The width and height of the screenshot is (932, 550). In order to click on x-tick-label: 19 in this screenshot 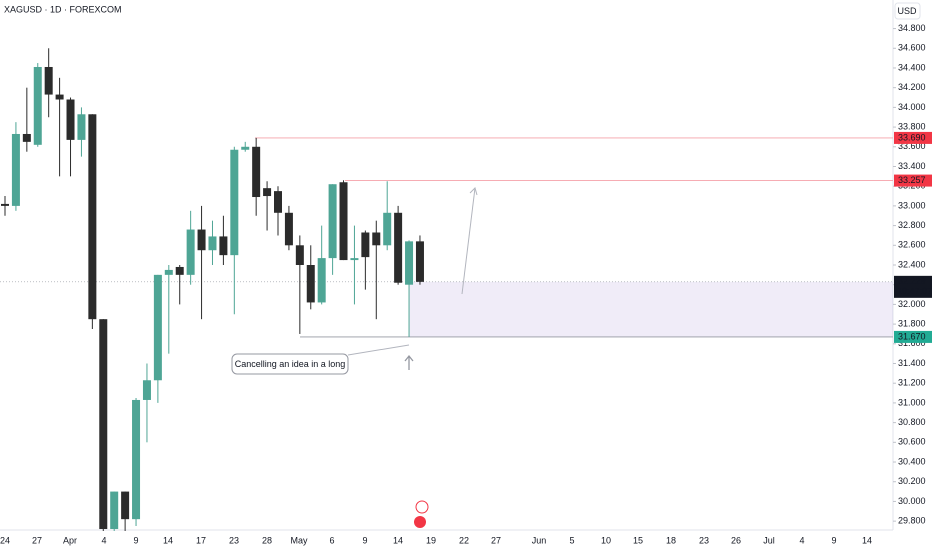, I will do `click(431, 540)`.